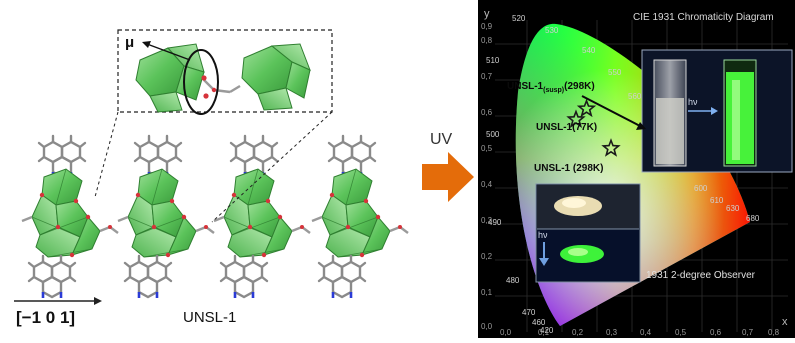 The width and height of the screenshot is (795, 343). I want to click on x-tick: 0,7, so click(748, 332).